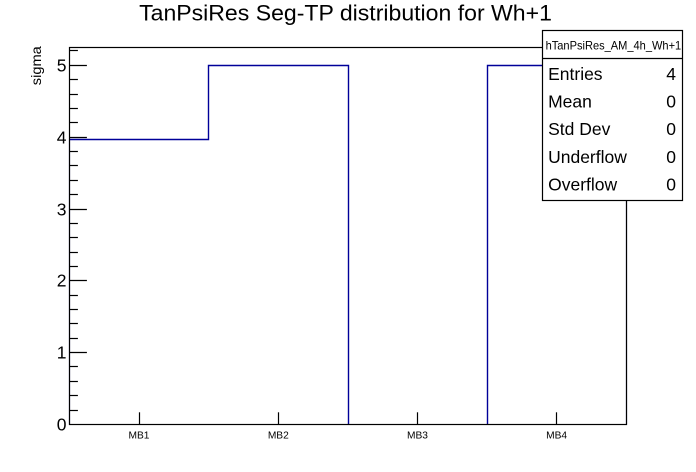 The image size is (696, 472). I want to click on svg-text: 2, so click(62, 281).